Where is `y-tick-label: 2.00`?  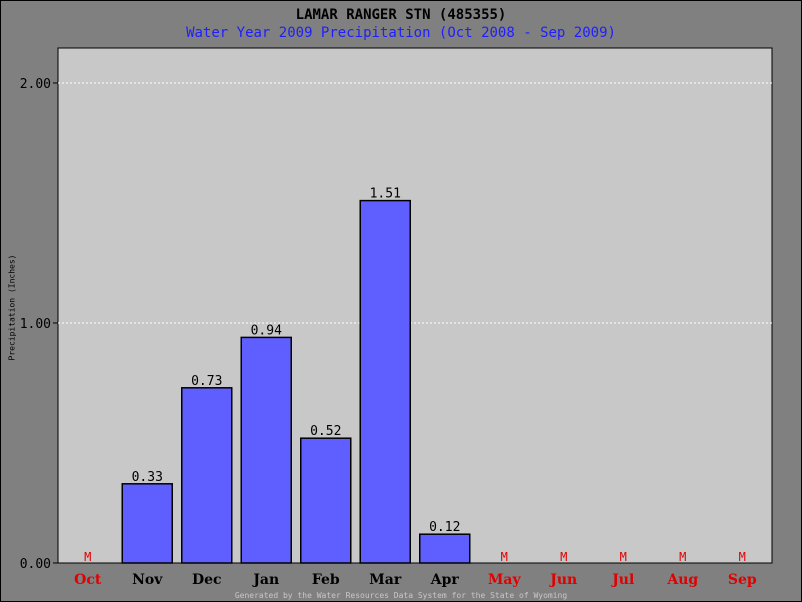 y-tick-label: 2.00 is located at coordinates (35, 84).